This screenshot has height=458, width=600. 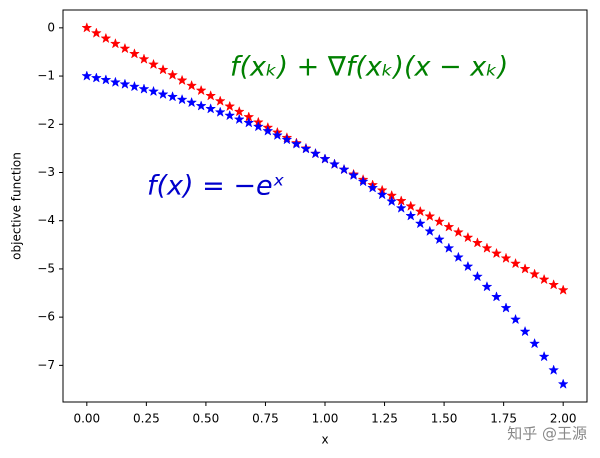 I want to click on annotation: f(x) = −eˣ, so click(x=216, y=186).